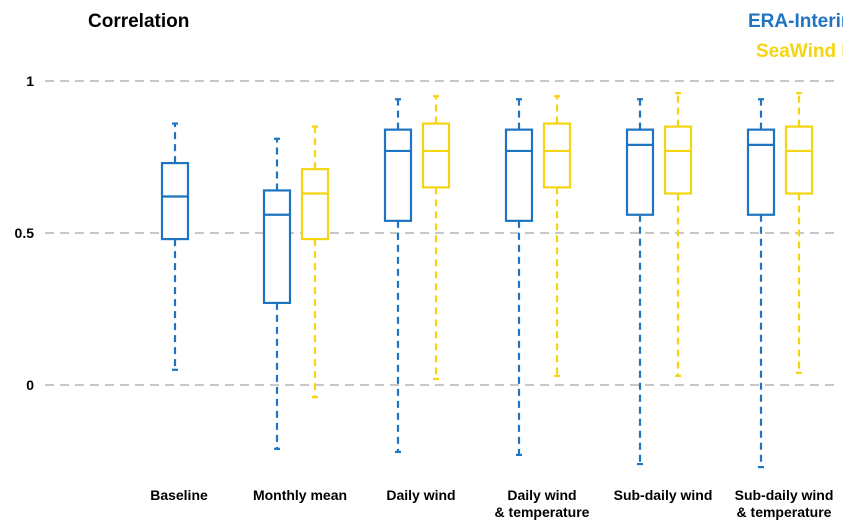 The image size is (843, 520). I want to click on y-tick-label: 0, so click(30, 385).